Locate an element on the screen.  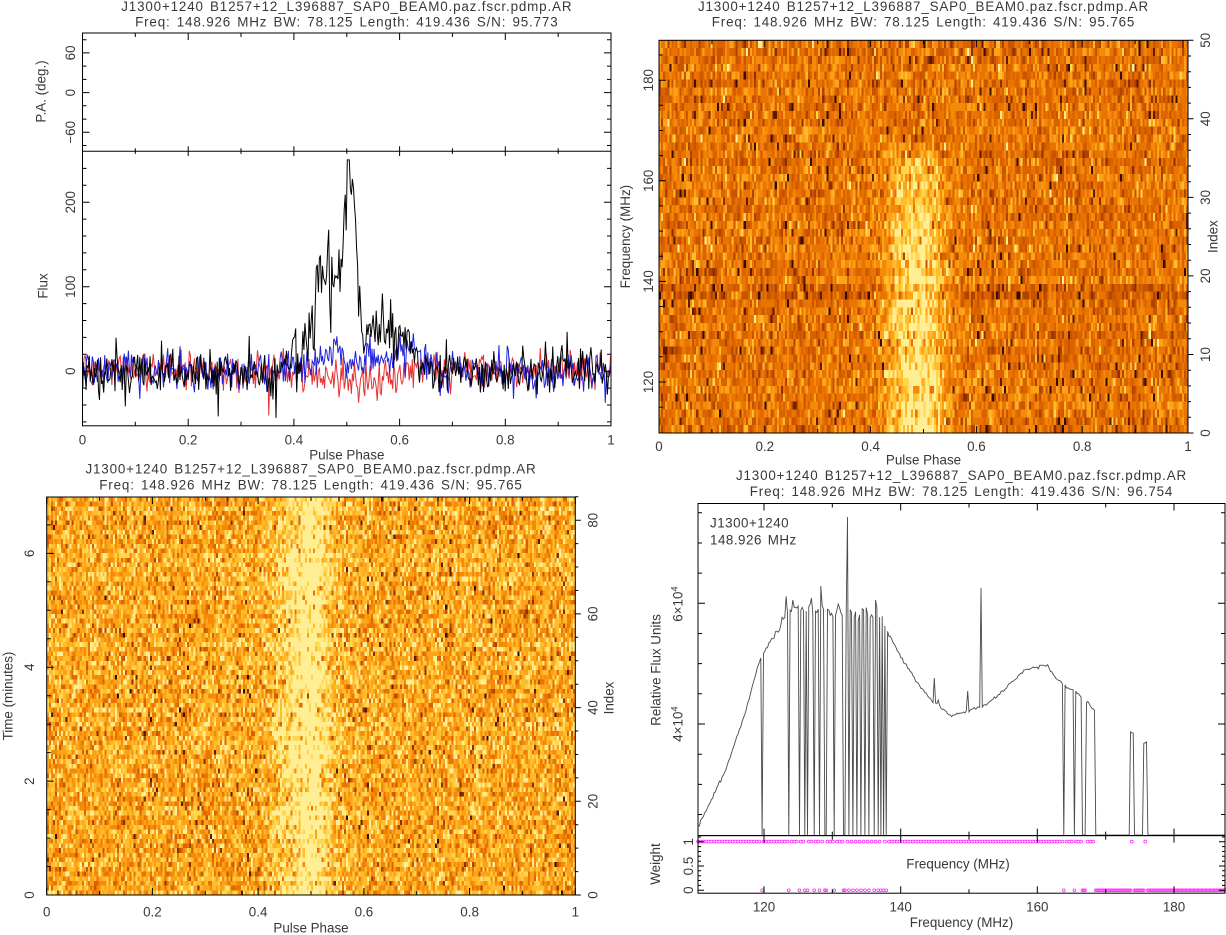
svg-text: 10 is located at coordinates (1205, 354).